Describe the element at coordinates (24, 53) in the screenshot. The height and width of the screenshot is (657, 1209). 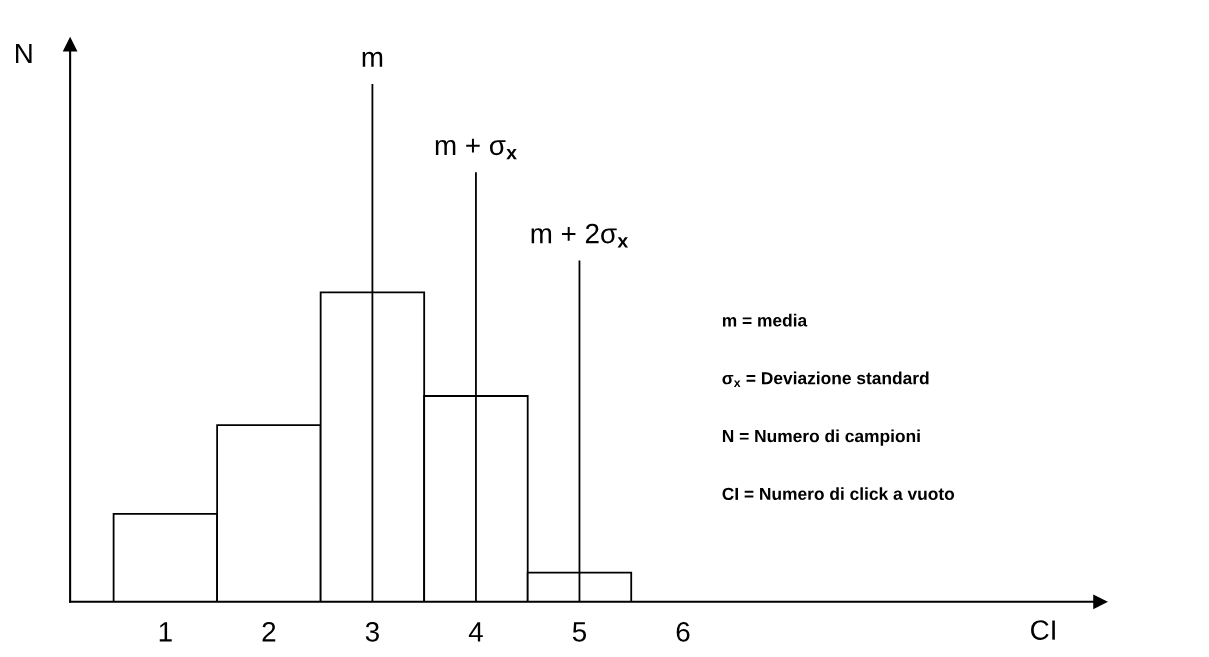
I see `text: N` at that location.